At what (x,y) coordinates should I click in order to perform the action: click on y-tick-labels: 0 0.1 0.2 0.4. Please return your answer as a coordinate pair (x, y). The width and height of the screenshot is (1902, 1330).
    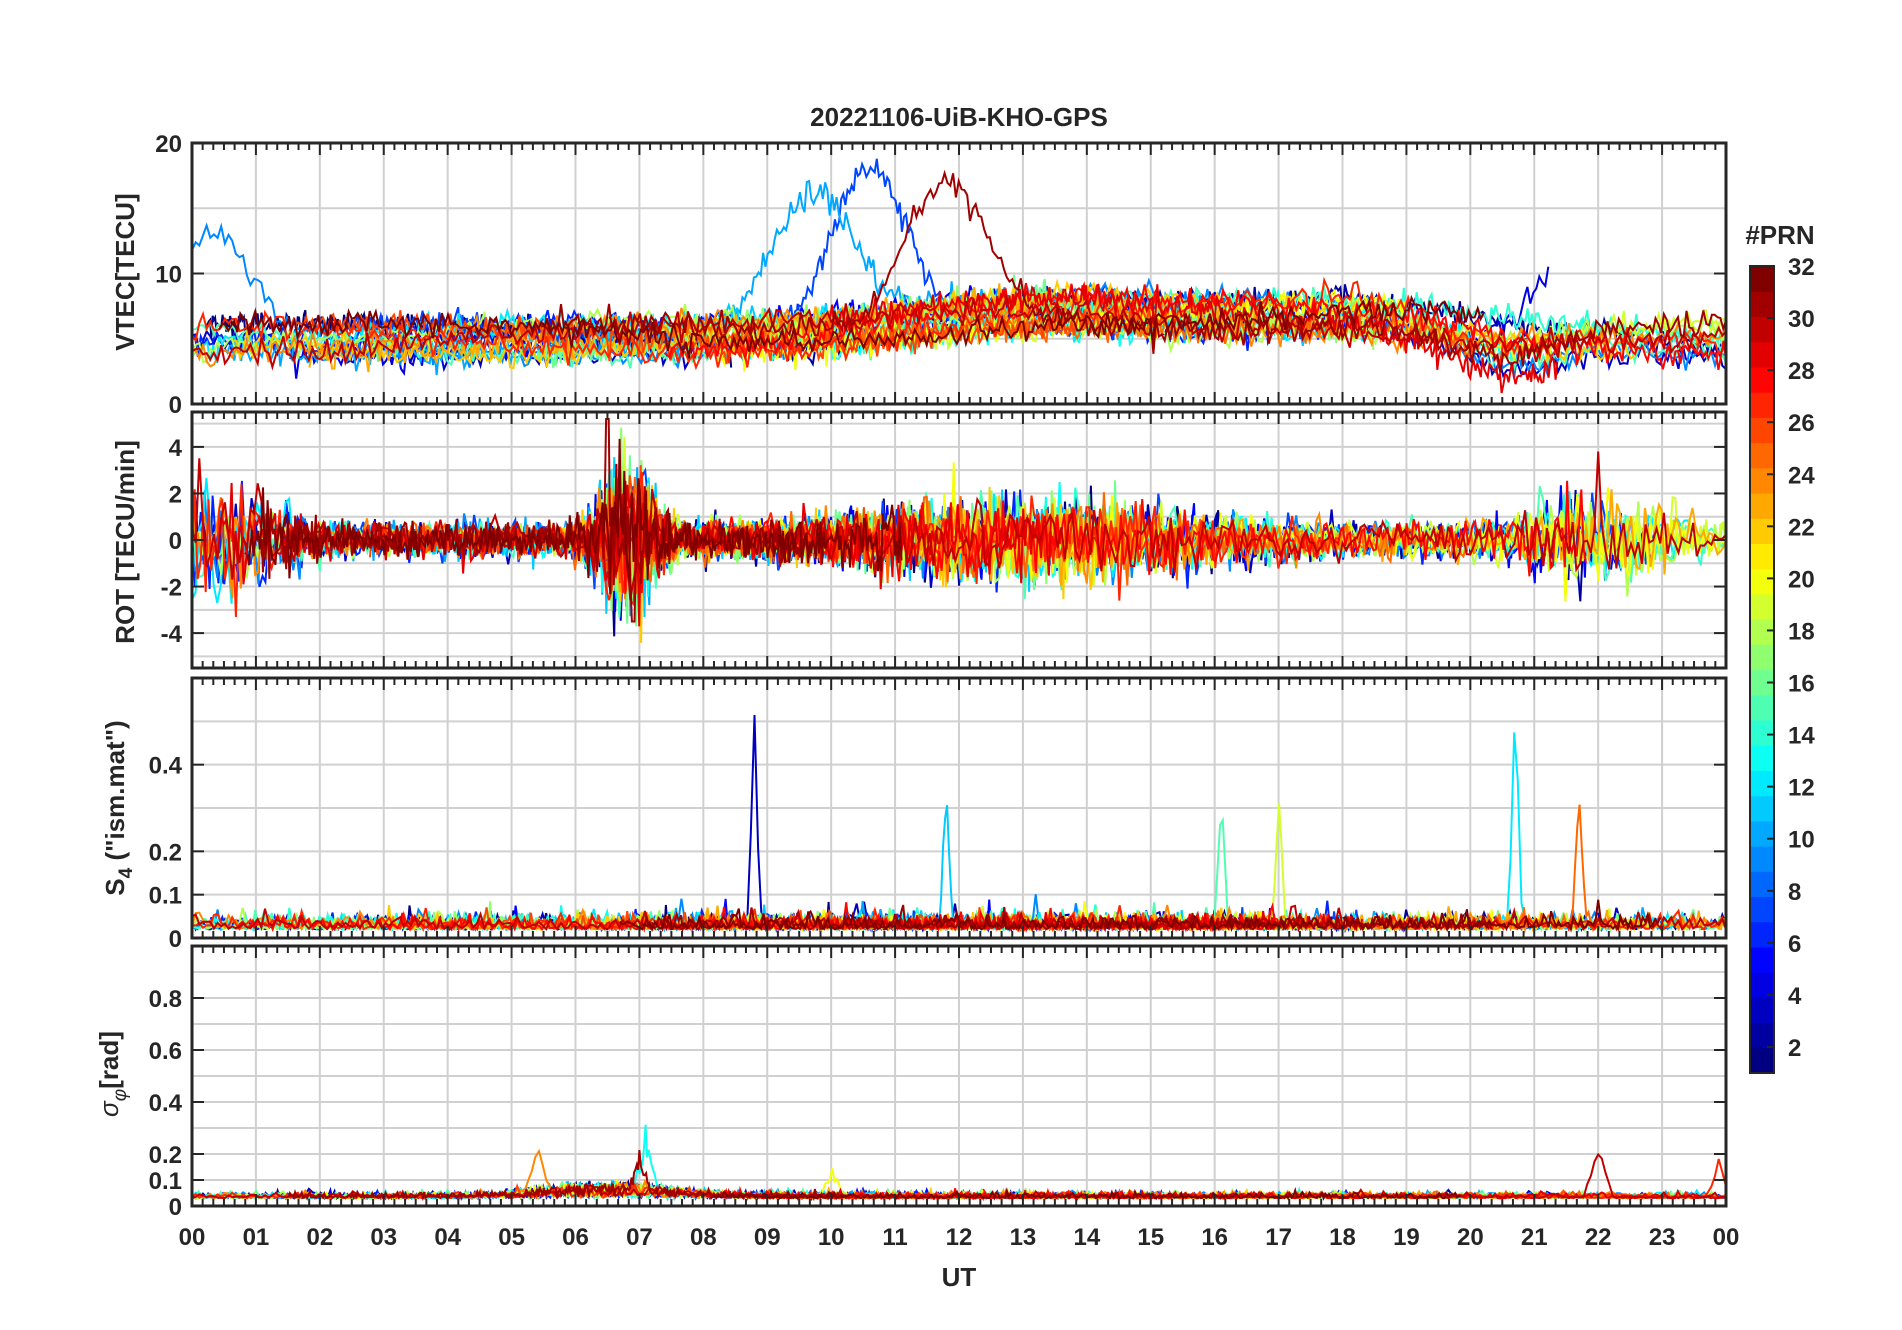
    Looking at the image, I should click on (166, 853).